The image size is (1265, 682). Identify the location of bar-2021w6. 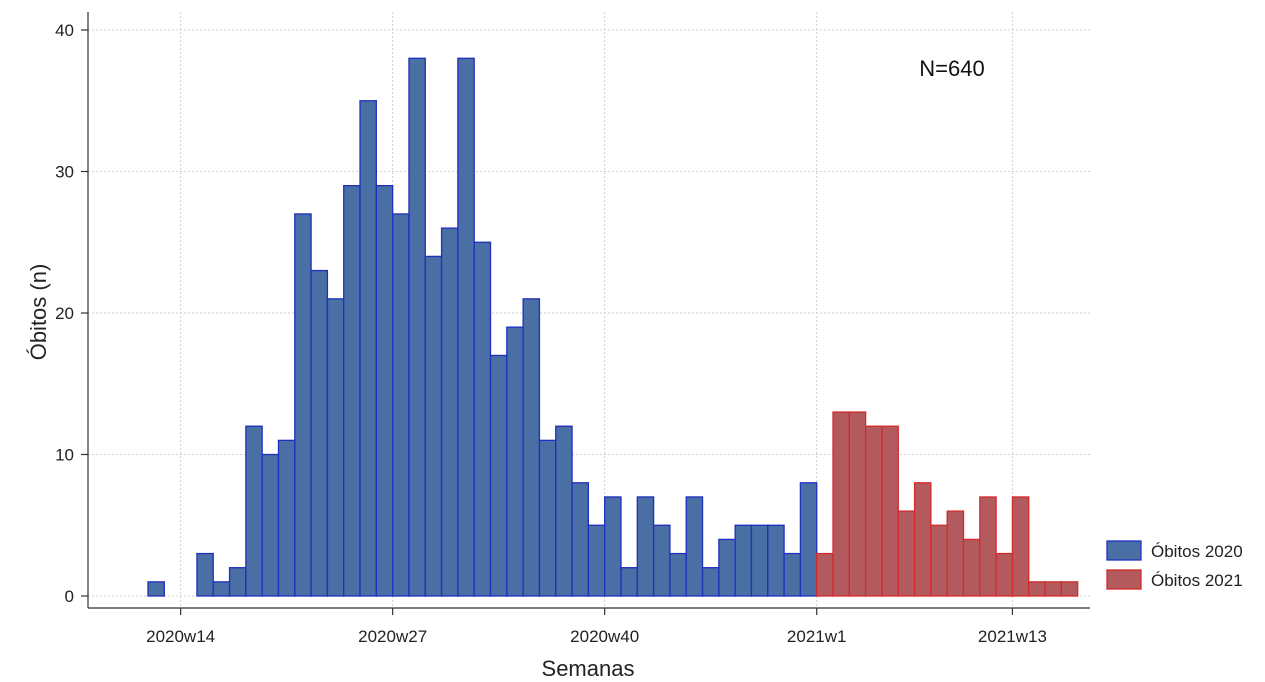
(906, 553).